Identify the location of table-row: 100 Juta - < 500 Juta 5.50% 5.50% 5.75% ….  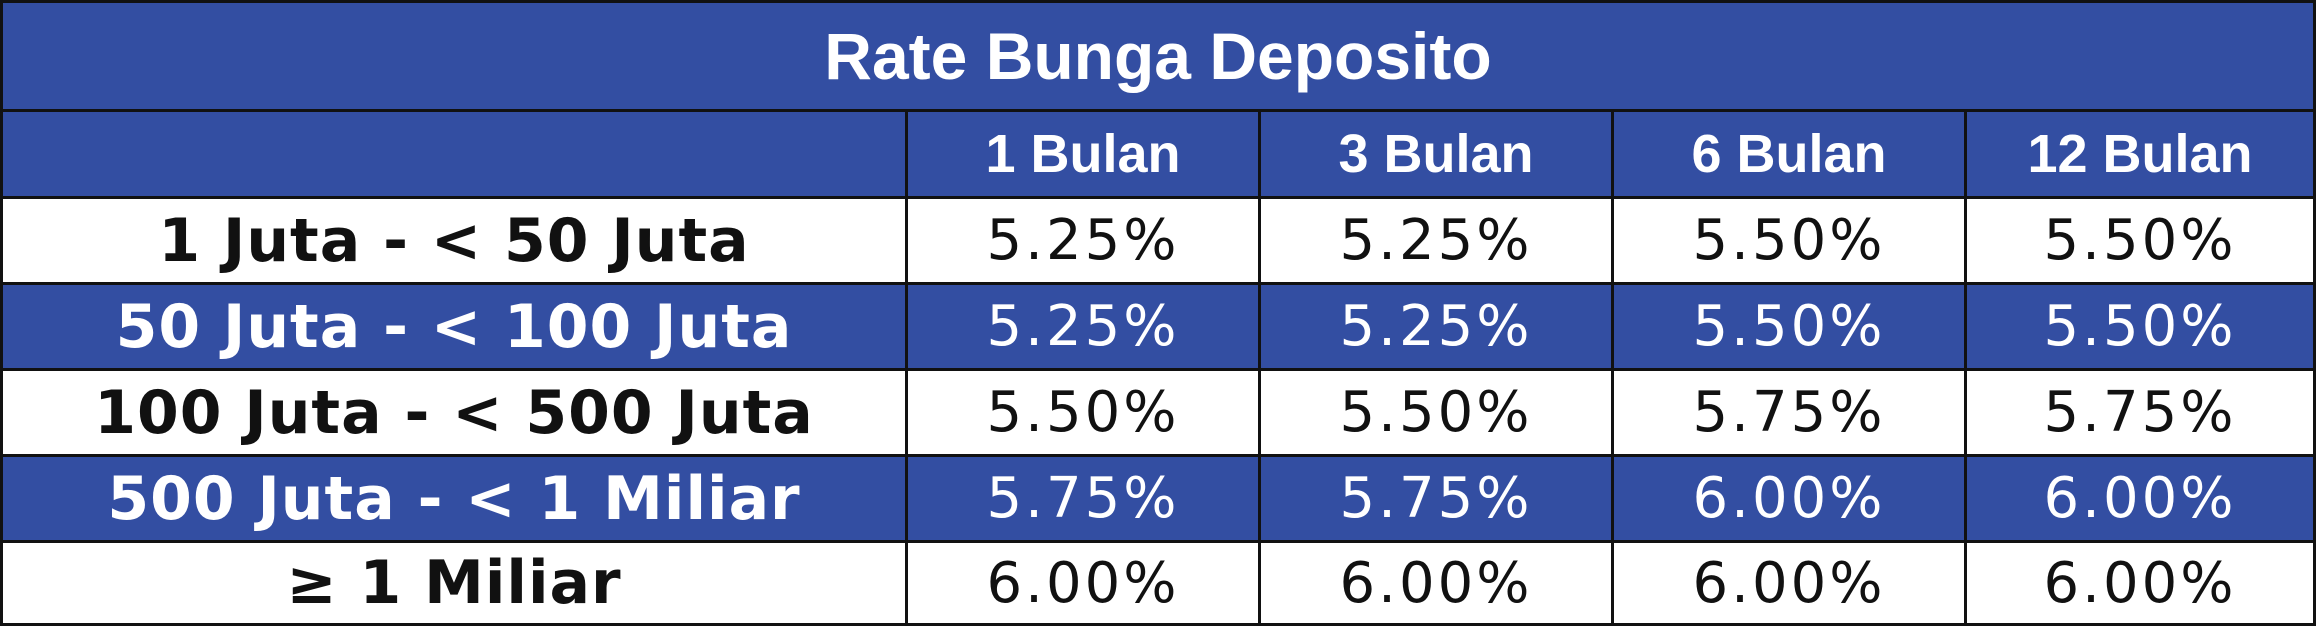
(1158, 414).